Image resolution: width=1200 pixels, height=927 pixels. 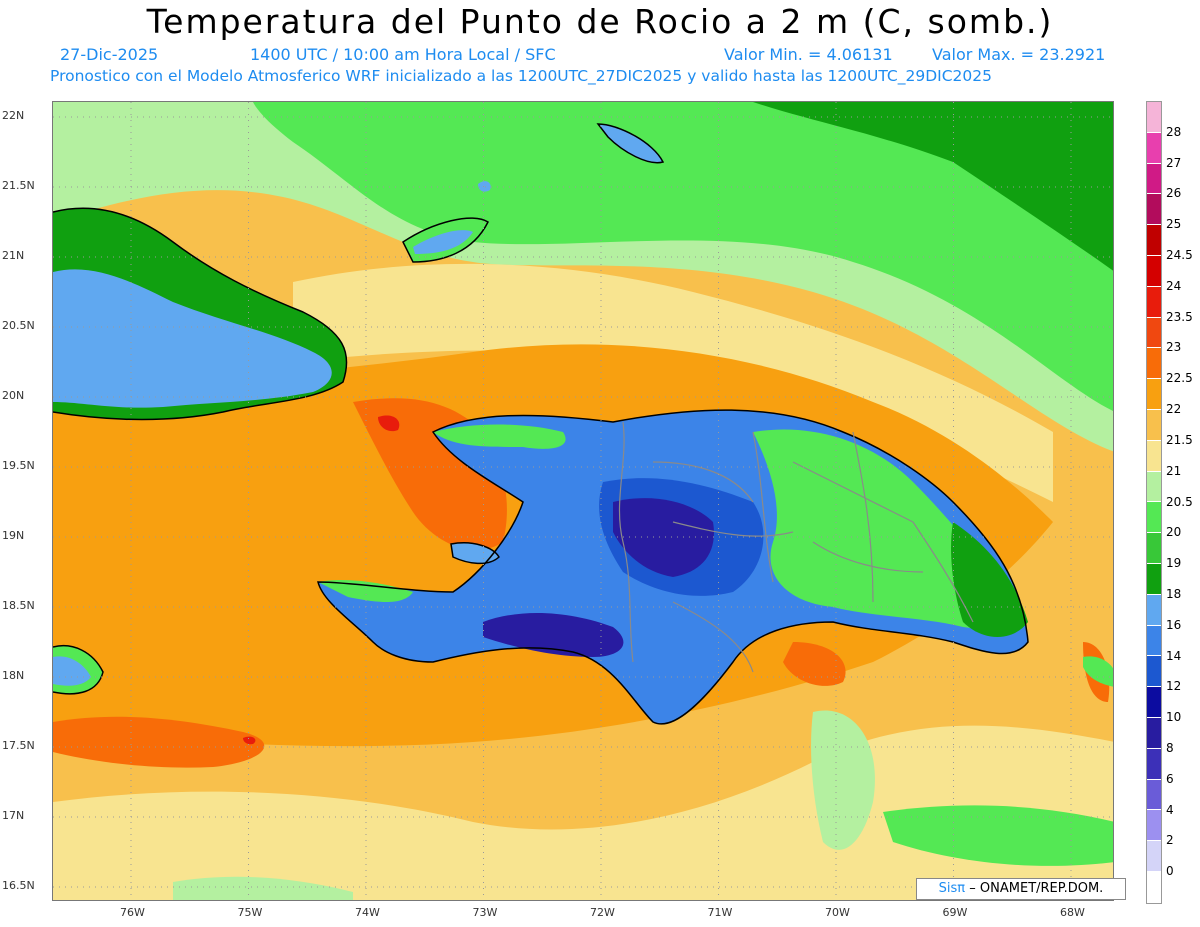 What do you see at coordinates (1174, 162) in the screenshot?
I see `color-scale-label: 27` at bounding box center [1174, 162].